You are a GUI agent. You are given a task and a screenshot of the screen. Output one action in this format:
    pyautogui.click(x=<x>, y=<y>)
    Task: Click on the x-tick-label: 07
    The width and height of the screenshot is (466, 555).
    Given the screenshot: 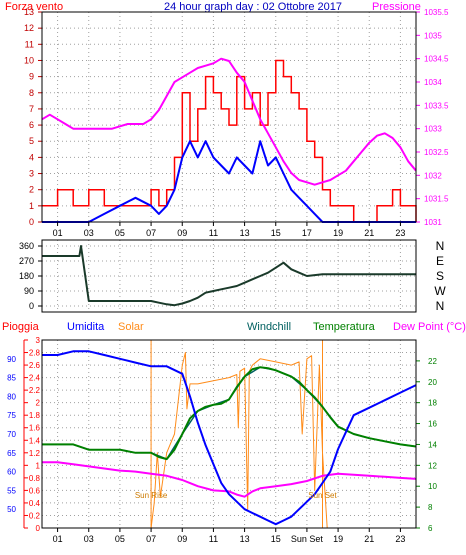 What is the action you would take?
    pyautogui.click(x=151, y=233)
    